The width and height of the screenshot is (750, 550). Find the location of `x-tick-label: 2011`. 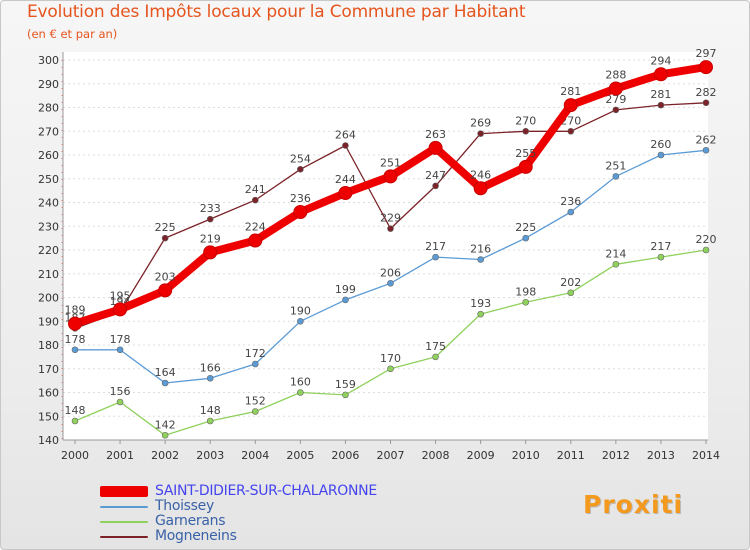

x-tick-label: 2011 is located at coordinates (571, 455).